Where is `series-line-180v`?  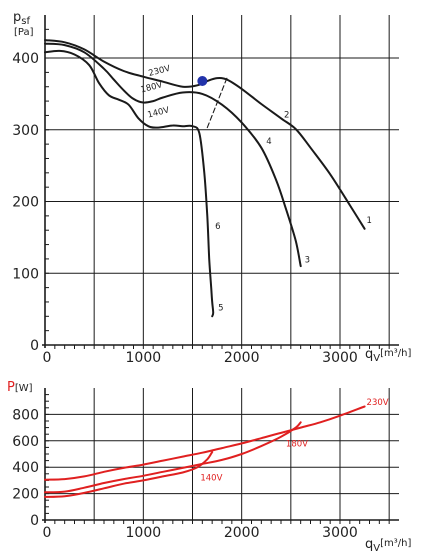 series-line-180v is located at coordinates (173, 457).